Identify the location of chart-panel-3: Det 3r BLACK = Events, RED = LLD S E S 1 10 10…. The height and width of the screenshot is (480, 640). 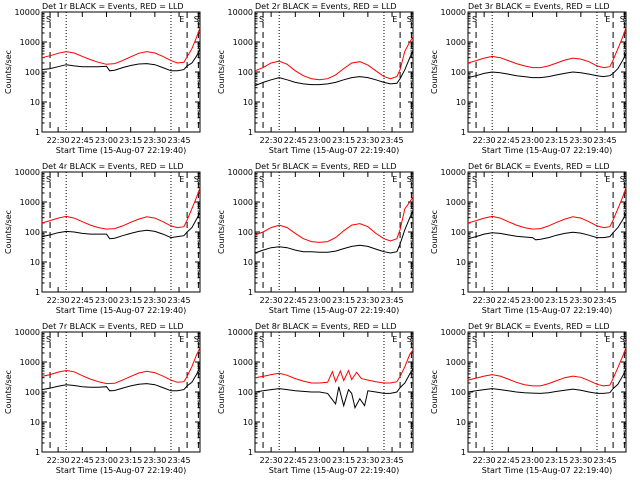
(528, 78).